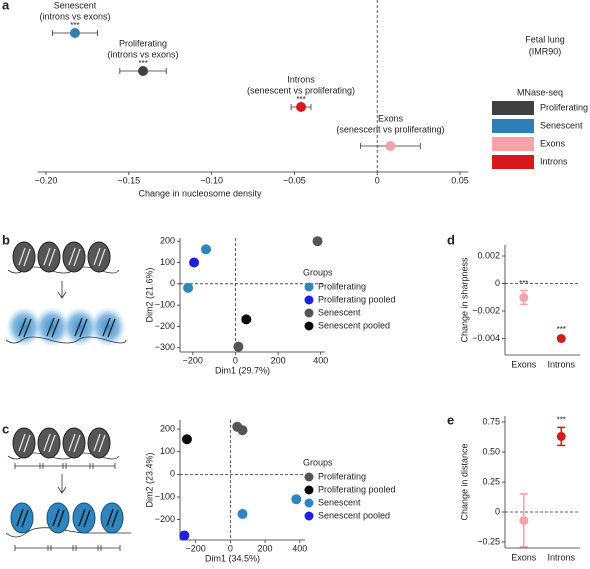  Describe the element at coordinates (242, 370) in the screenshot. I see `x-axis-label: Dim1 (29.7%)` at that location.